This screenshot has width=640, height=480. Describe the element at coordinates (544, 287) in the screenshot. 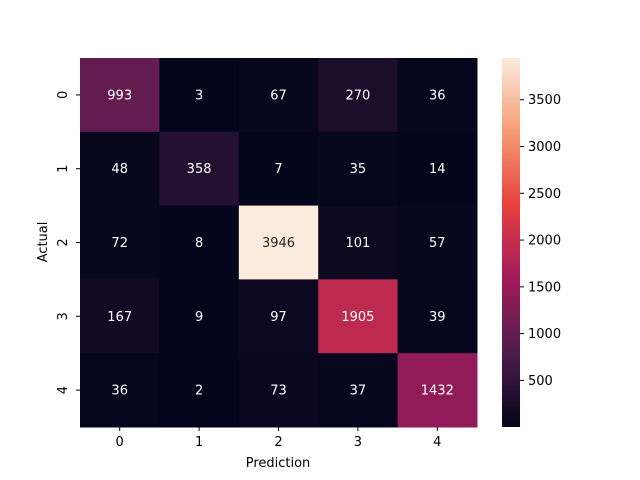

I see `colorbar-tick-label: 1500` at that location.